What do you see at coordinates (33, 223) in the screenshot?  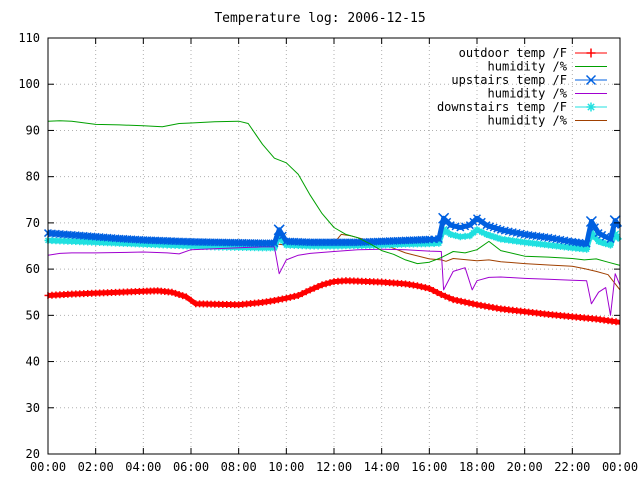 I see `y-tick-label: 70` at bounding box center [33, 223].